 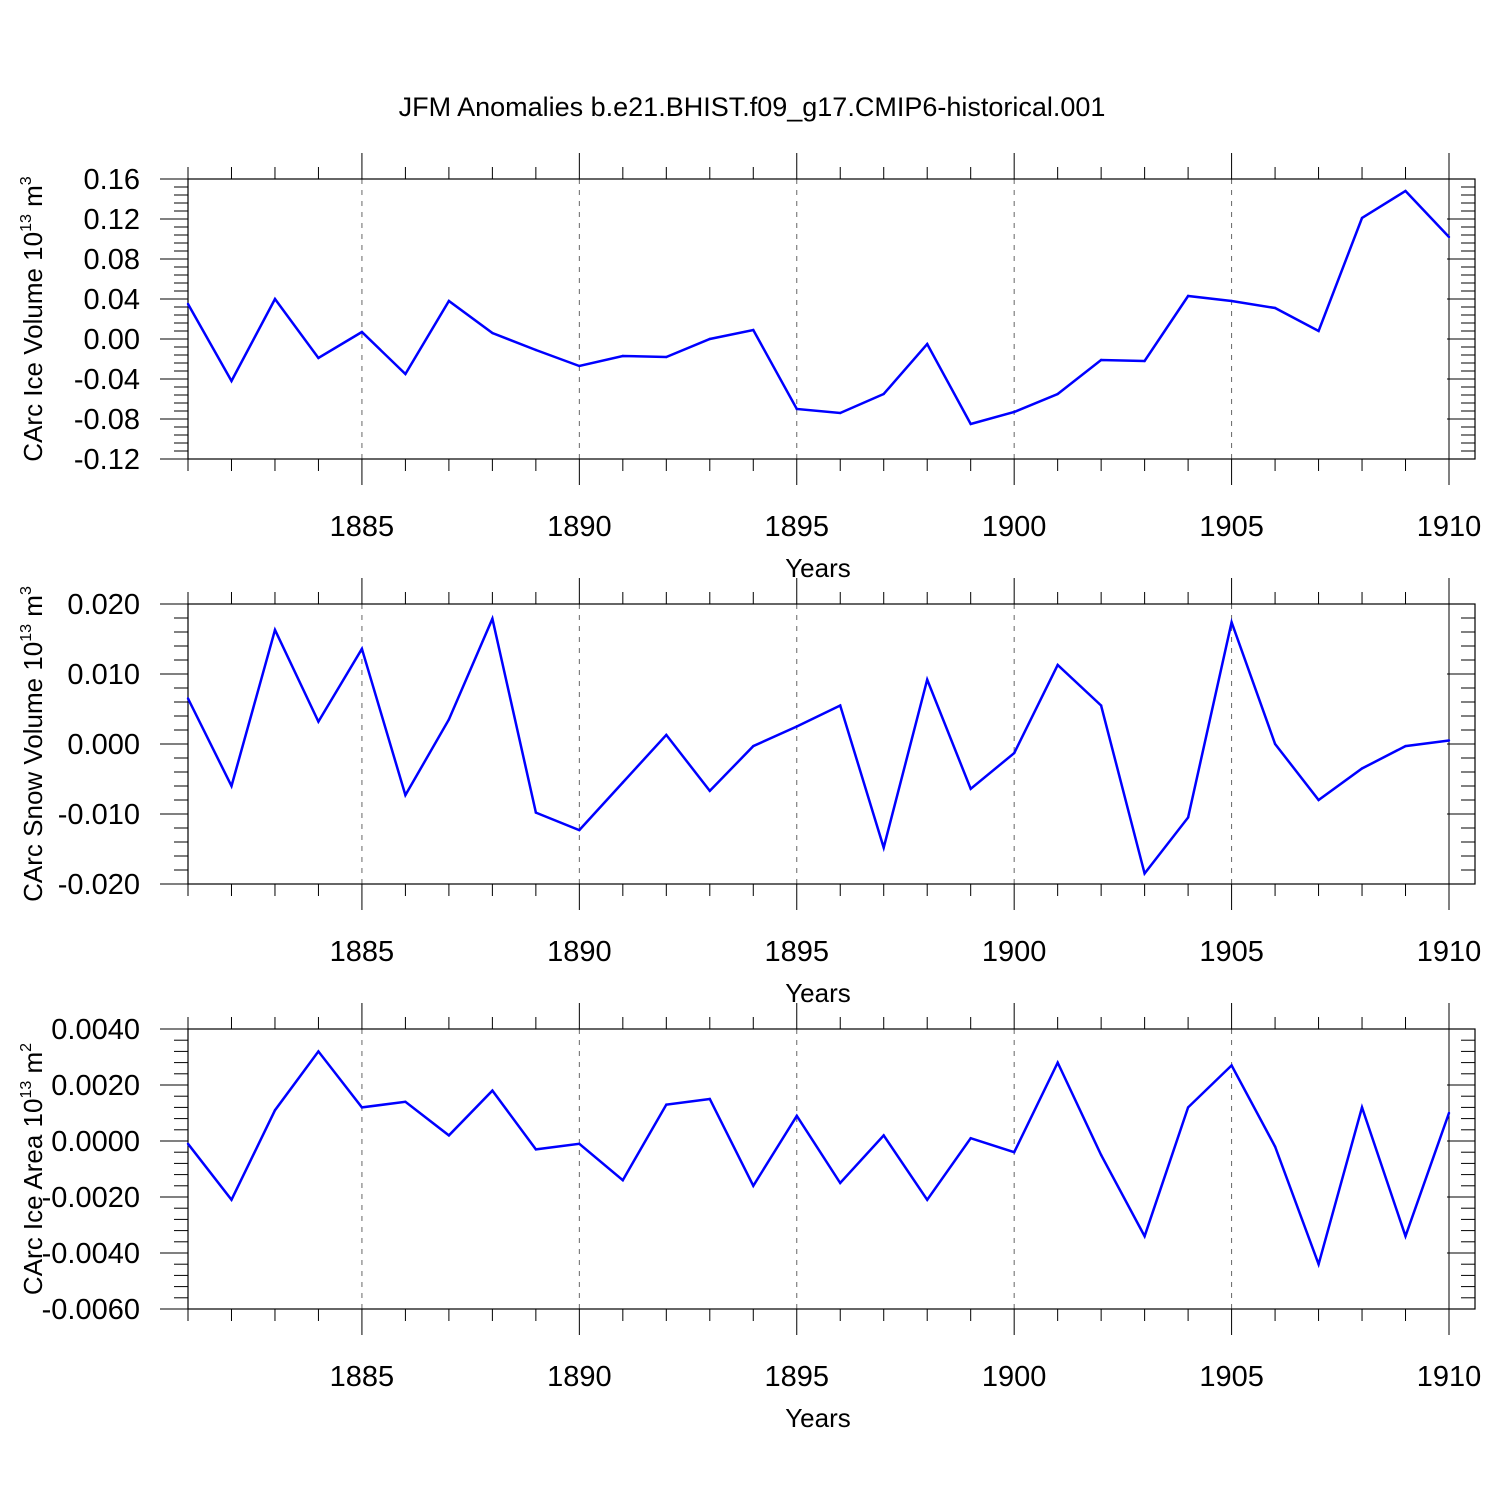 I want to click on x-tick-label-1905: 1905, so click(x=1231, y=527).